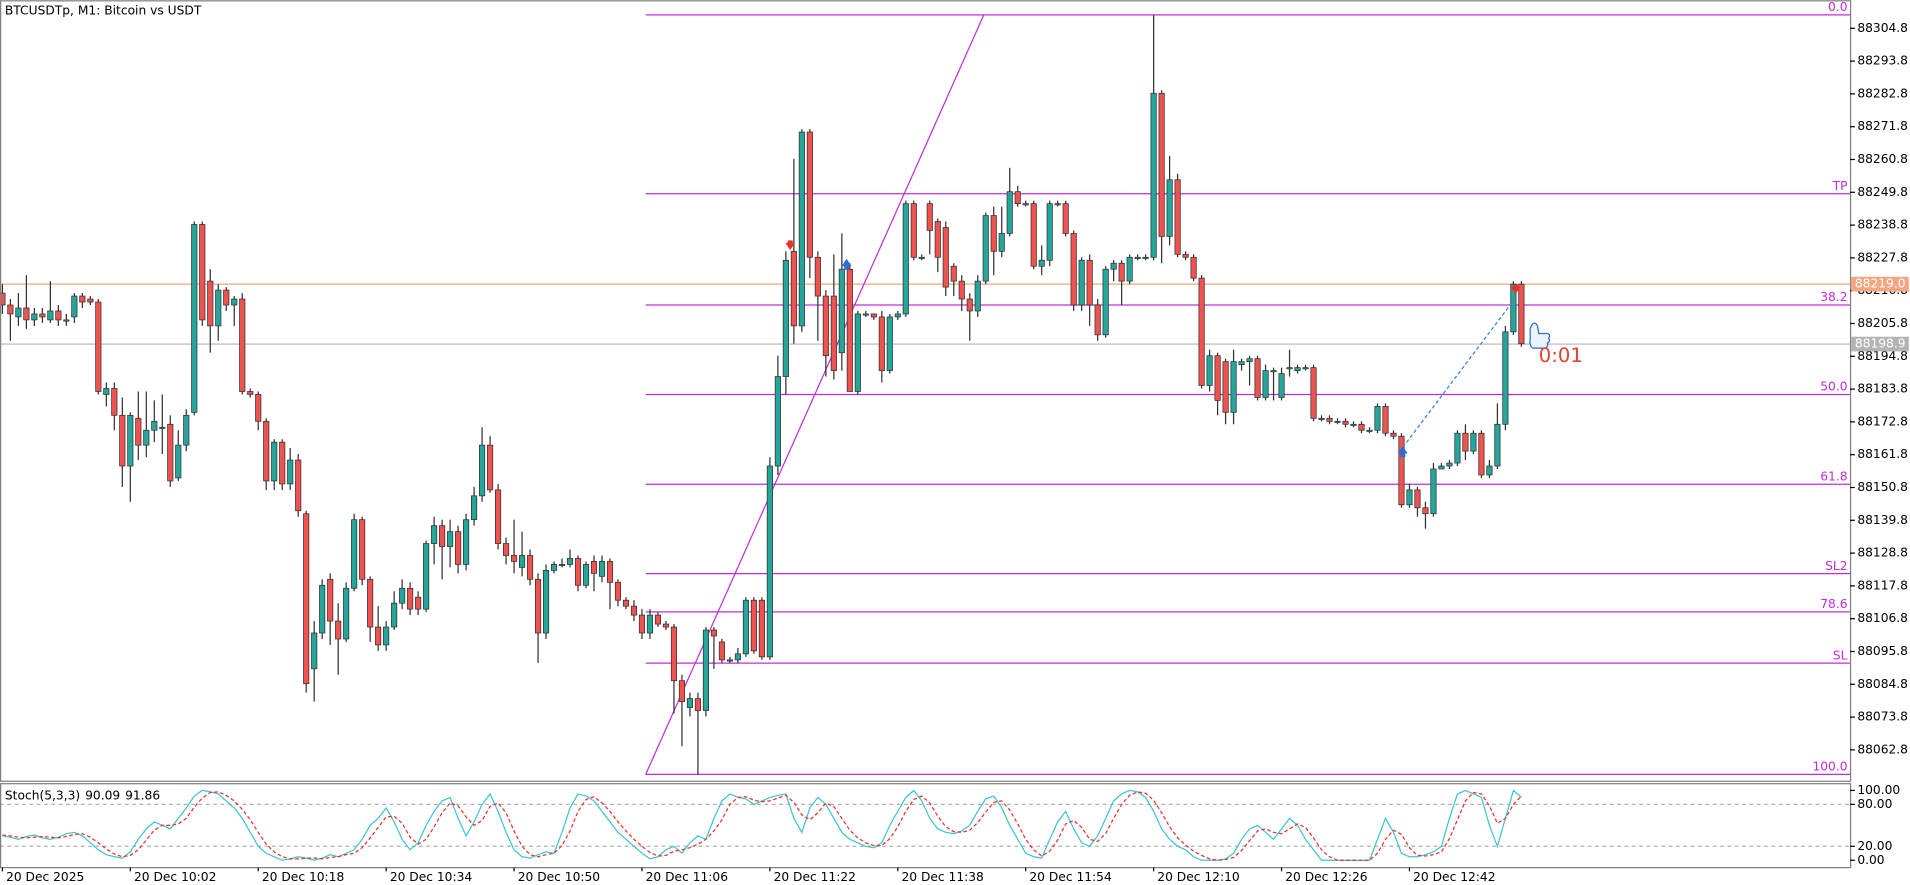 The height and width of the screenshot is (885, 1910). What do you see at coordinates (1882, 749) in the screenshot?
I see `y-tick-label: 88062.8` at bounding box center [1882, 749].